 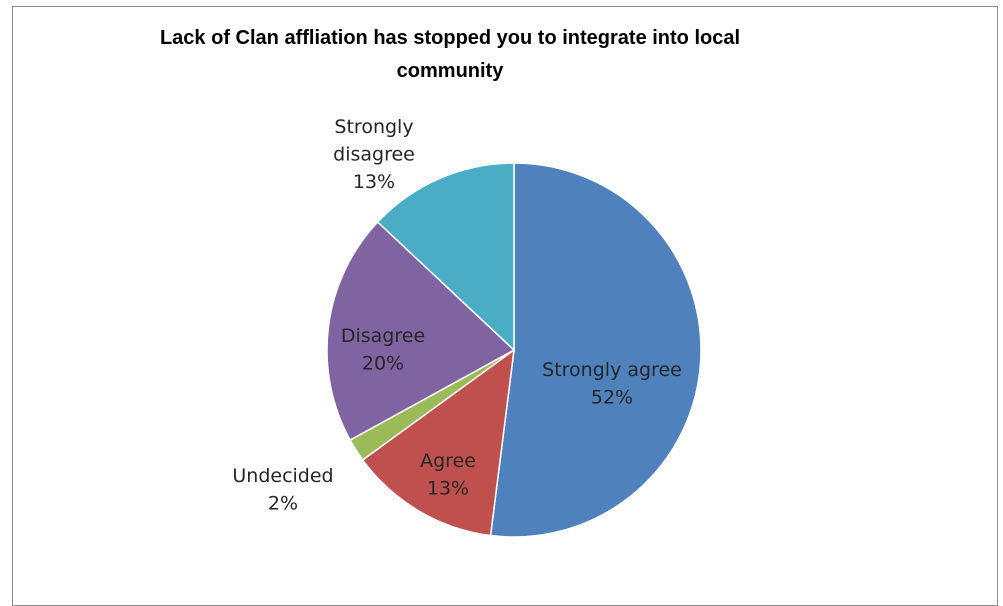 What do you see at coordinates (374, 182) in the screenshot?
I see `slice-value-strongly-disagree: 13%` at bounding box center [374, 182].